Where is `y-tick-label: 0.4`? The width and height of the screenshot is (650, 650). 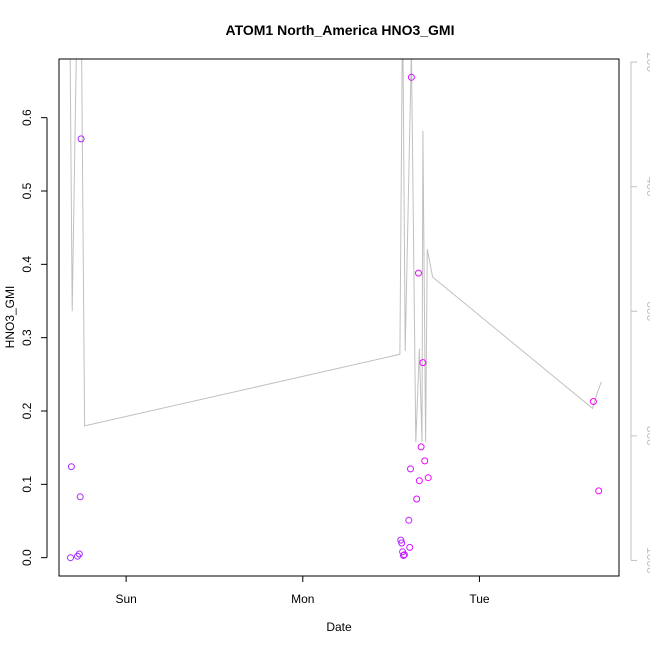 y-tick-label: 0.4 is located at coordinates (27, 264).